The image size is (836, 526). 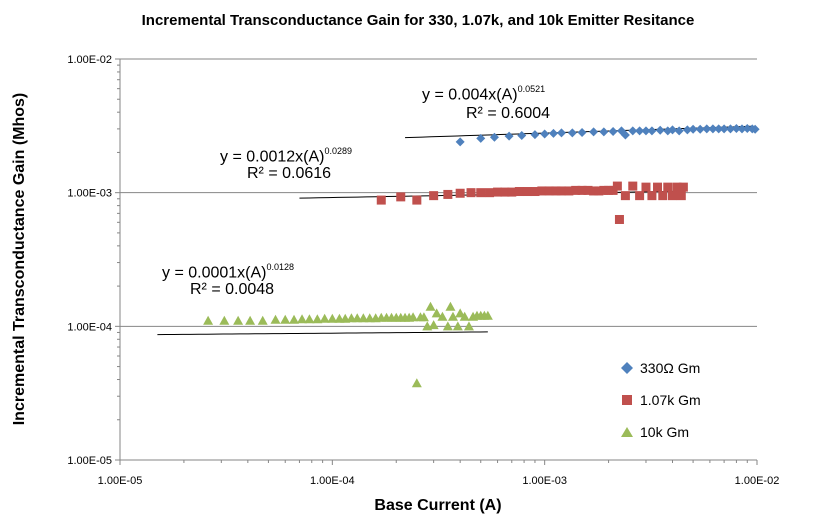 What do you see at coordinates (89, 194) in the screenshot?
I see `y-tick-label: 1.00E-03` at bounding box center [89, 194].